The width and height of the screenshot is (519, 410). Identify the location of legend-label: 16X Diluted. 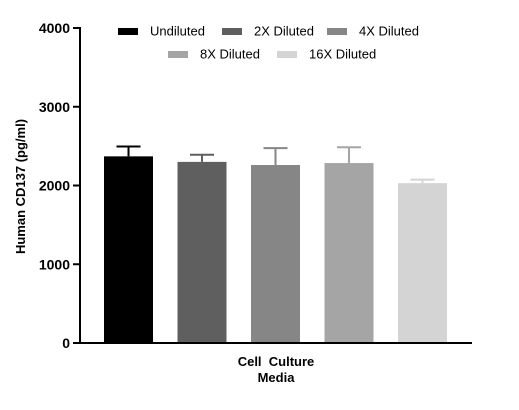
(342, 54).